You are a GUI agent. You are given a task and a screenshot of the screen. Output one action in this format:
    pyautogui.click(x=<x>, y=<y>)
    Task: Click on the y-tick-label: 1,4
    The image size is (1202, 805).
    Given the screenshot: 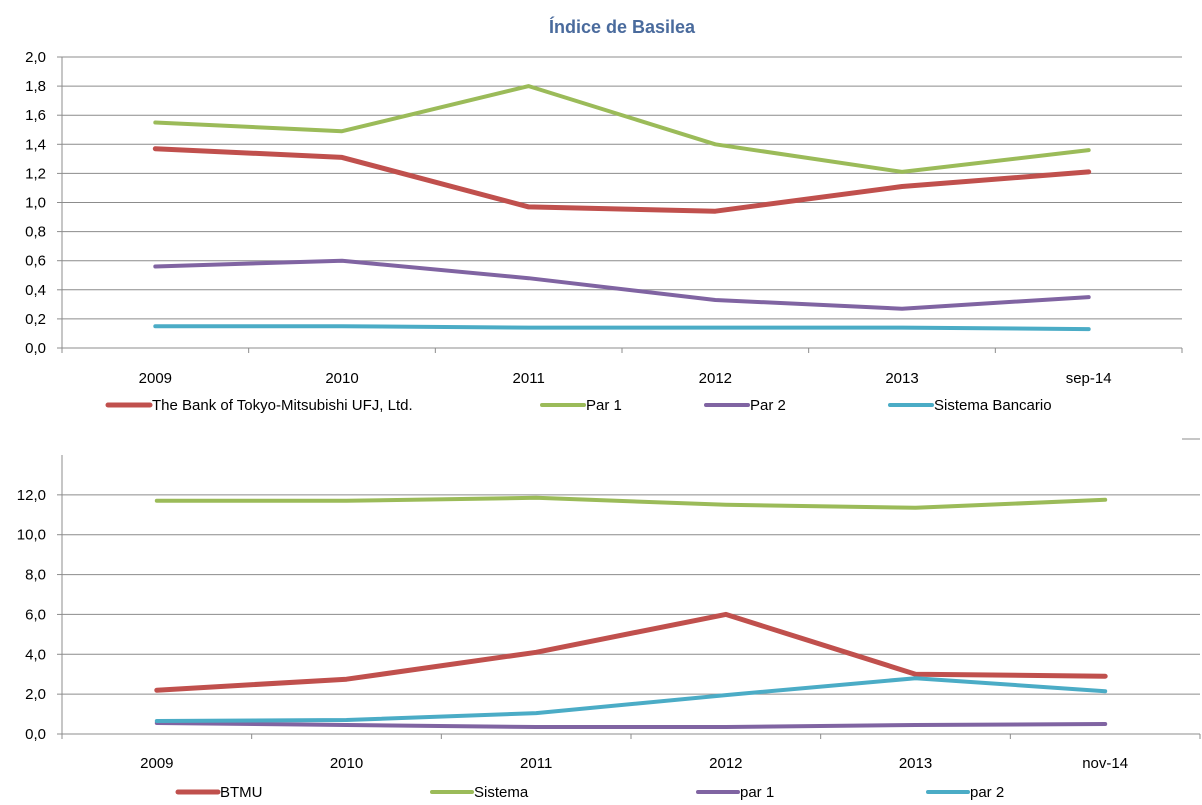 What is the action you would take?
    pyautogui.click(x=35, y=144)
    